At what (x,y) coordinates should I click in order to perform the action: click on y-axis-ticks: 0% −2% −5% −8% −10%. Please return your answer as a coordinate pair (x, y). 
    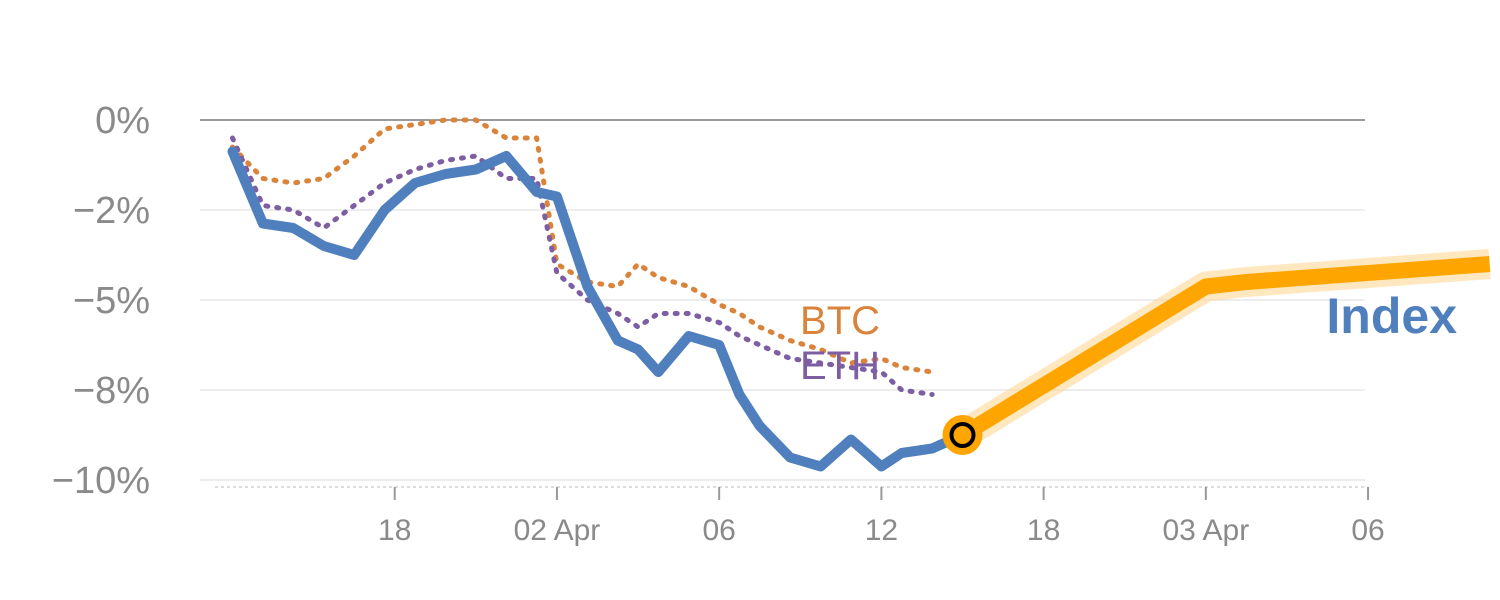
    Looking at the image, I should click on (101, 301).